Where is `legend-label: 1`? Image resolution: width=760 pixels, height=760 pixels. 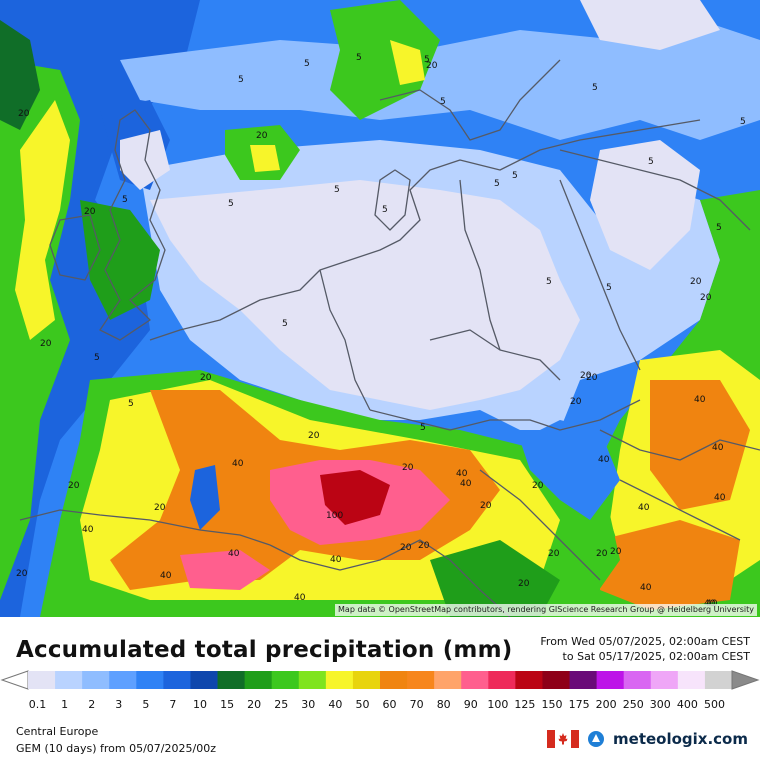 legend-label: 1 is located at coordinates (64, 704).